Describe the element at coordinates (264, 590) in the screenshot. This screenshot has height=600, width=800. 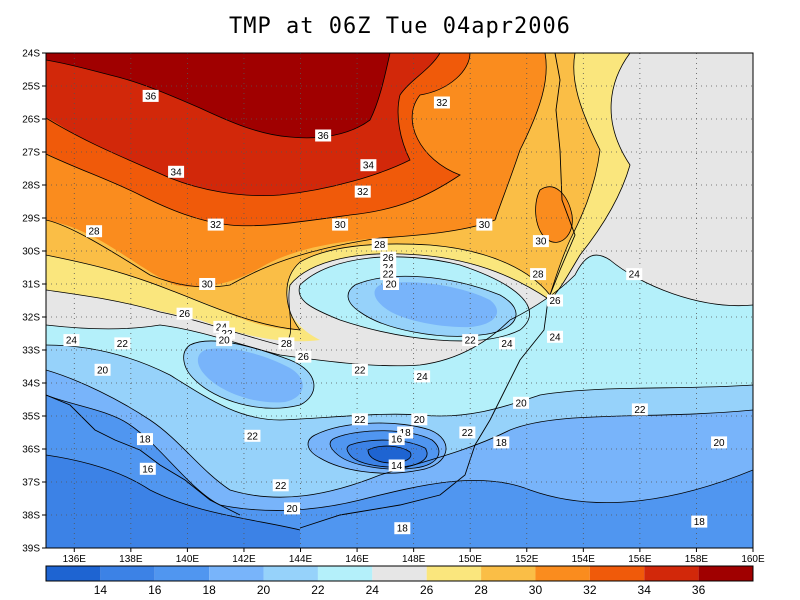
I see `colorbar-label: 20` at that location.